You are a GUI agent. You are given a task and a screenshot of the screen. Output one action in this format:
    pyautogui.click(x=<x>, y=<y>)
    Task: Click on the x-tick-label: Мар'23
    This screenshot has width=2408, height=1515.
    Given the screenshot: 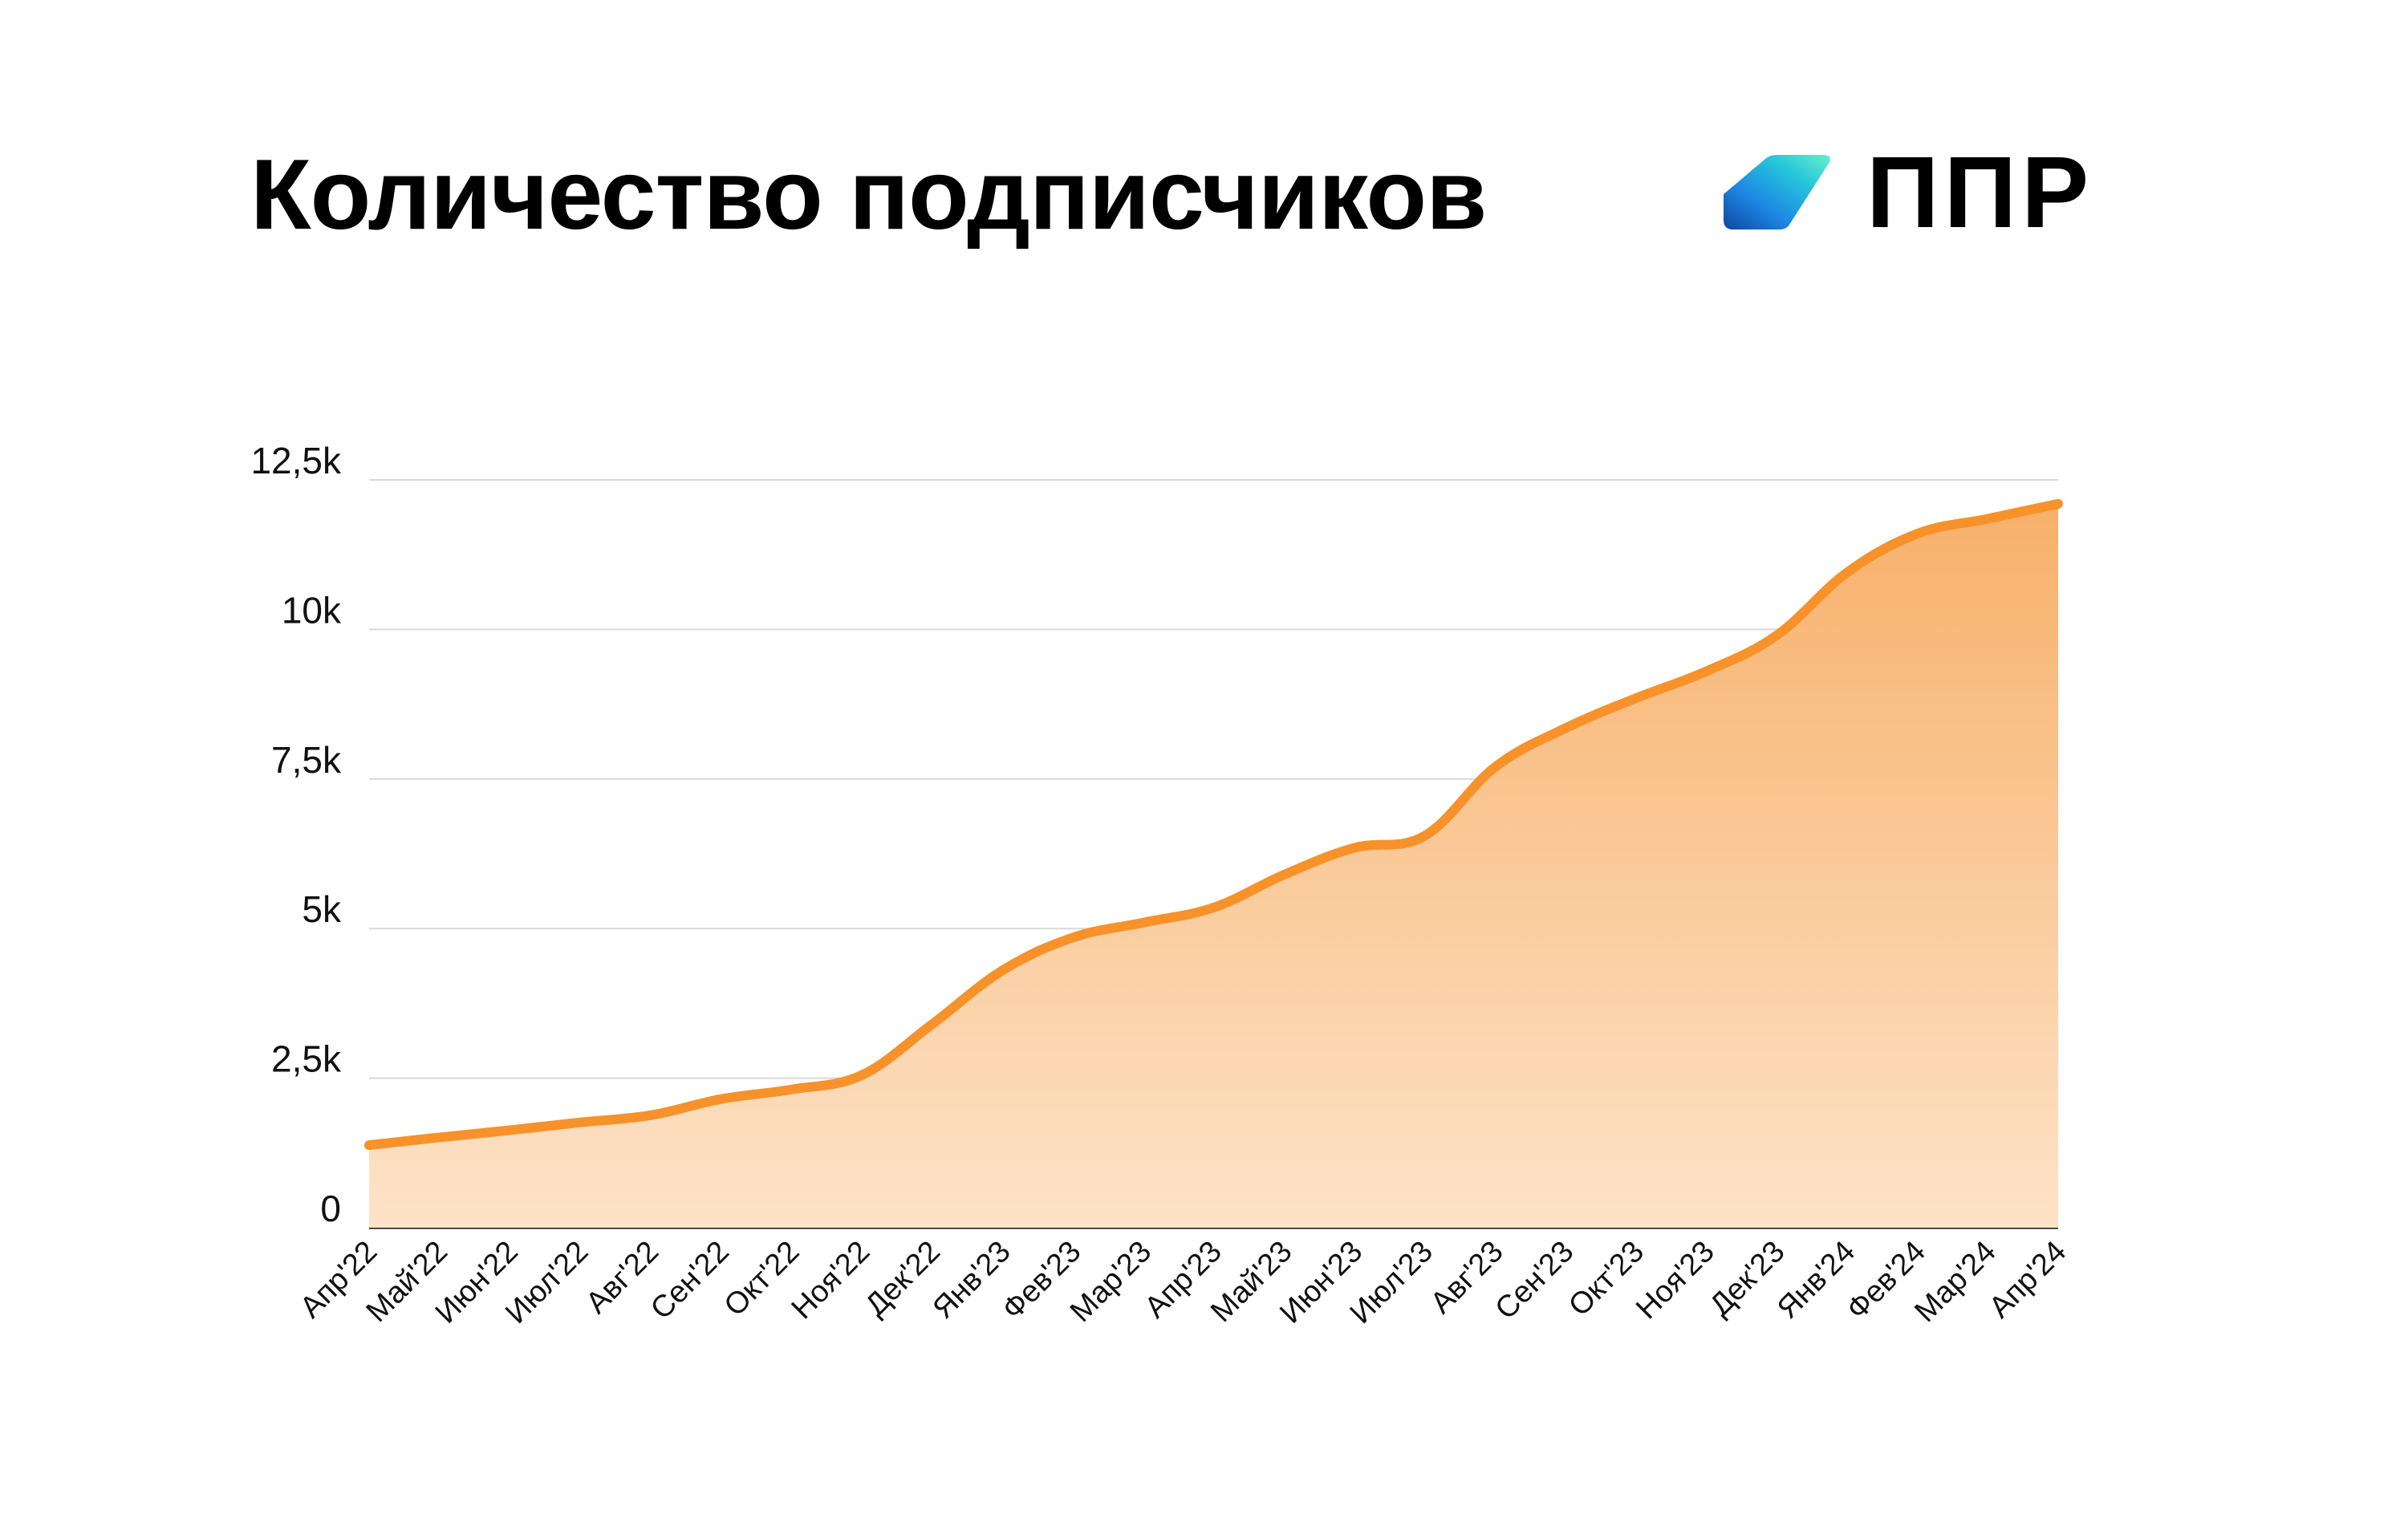 What is the action you would take?
    pyautogui.click(x=1111, y=1282)
    